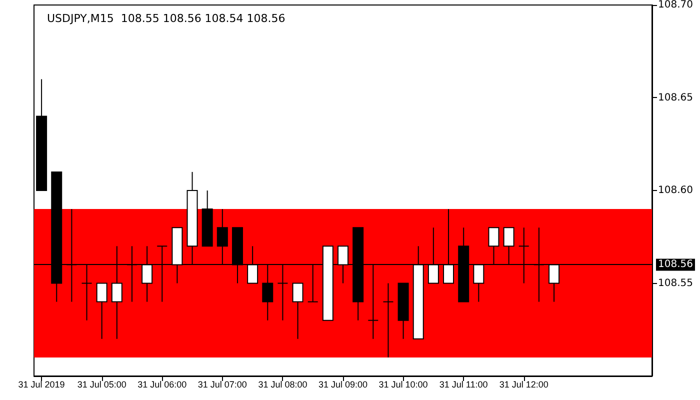 This screenshot has width=700, height=400. I want to click on text: USDJPY,M15 108.55 108.56 108.54 108.56, so click(166, 18).